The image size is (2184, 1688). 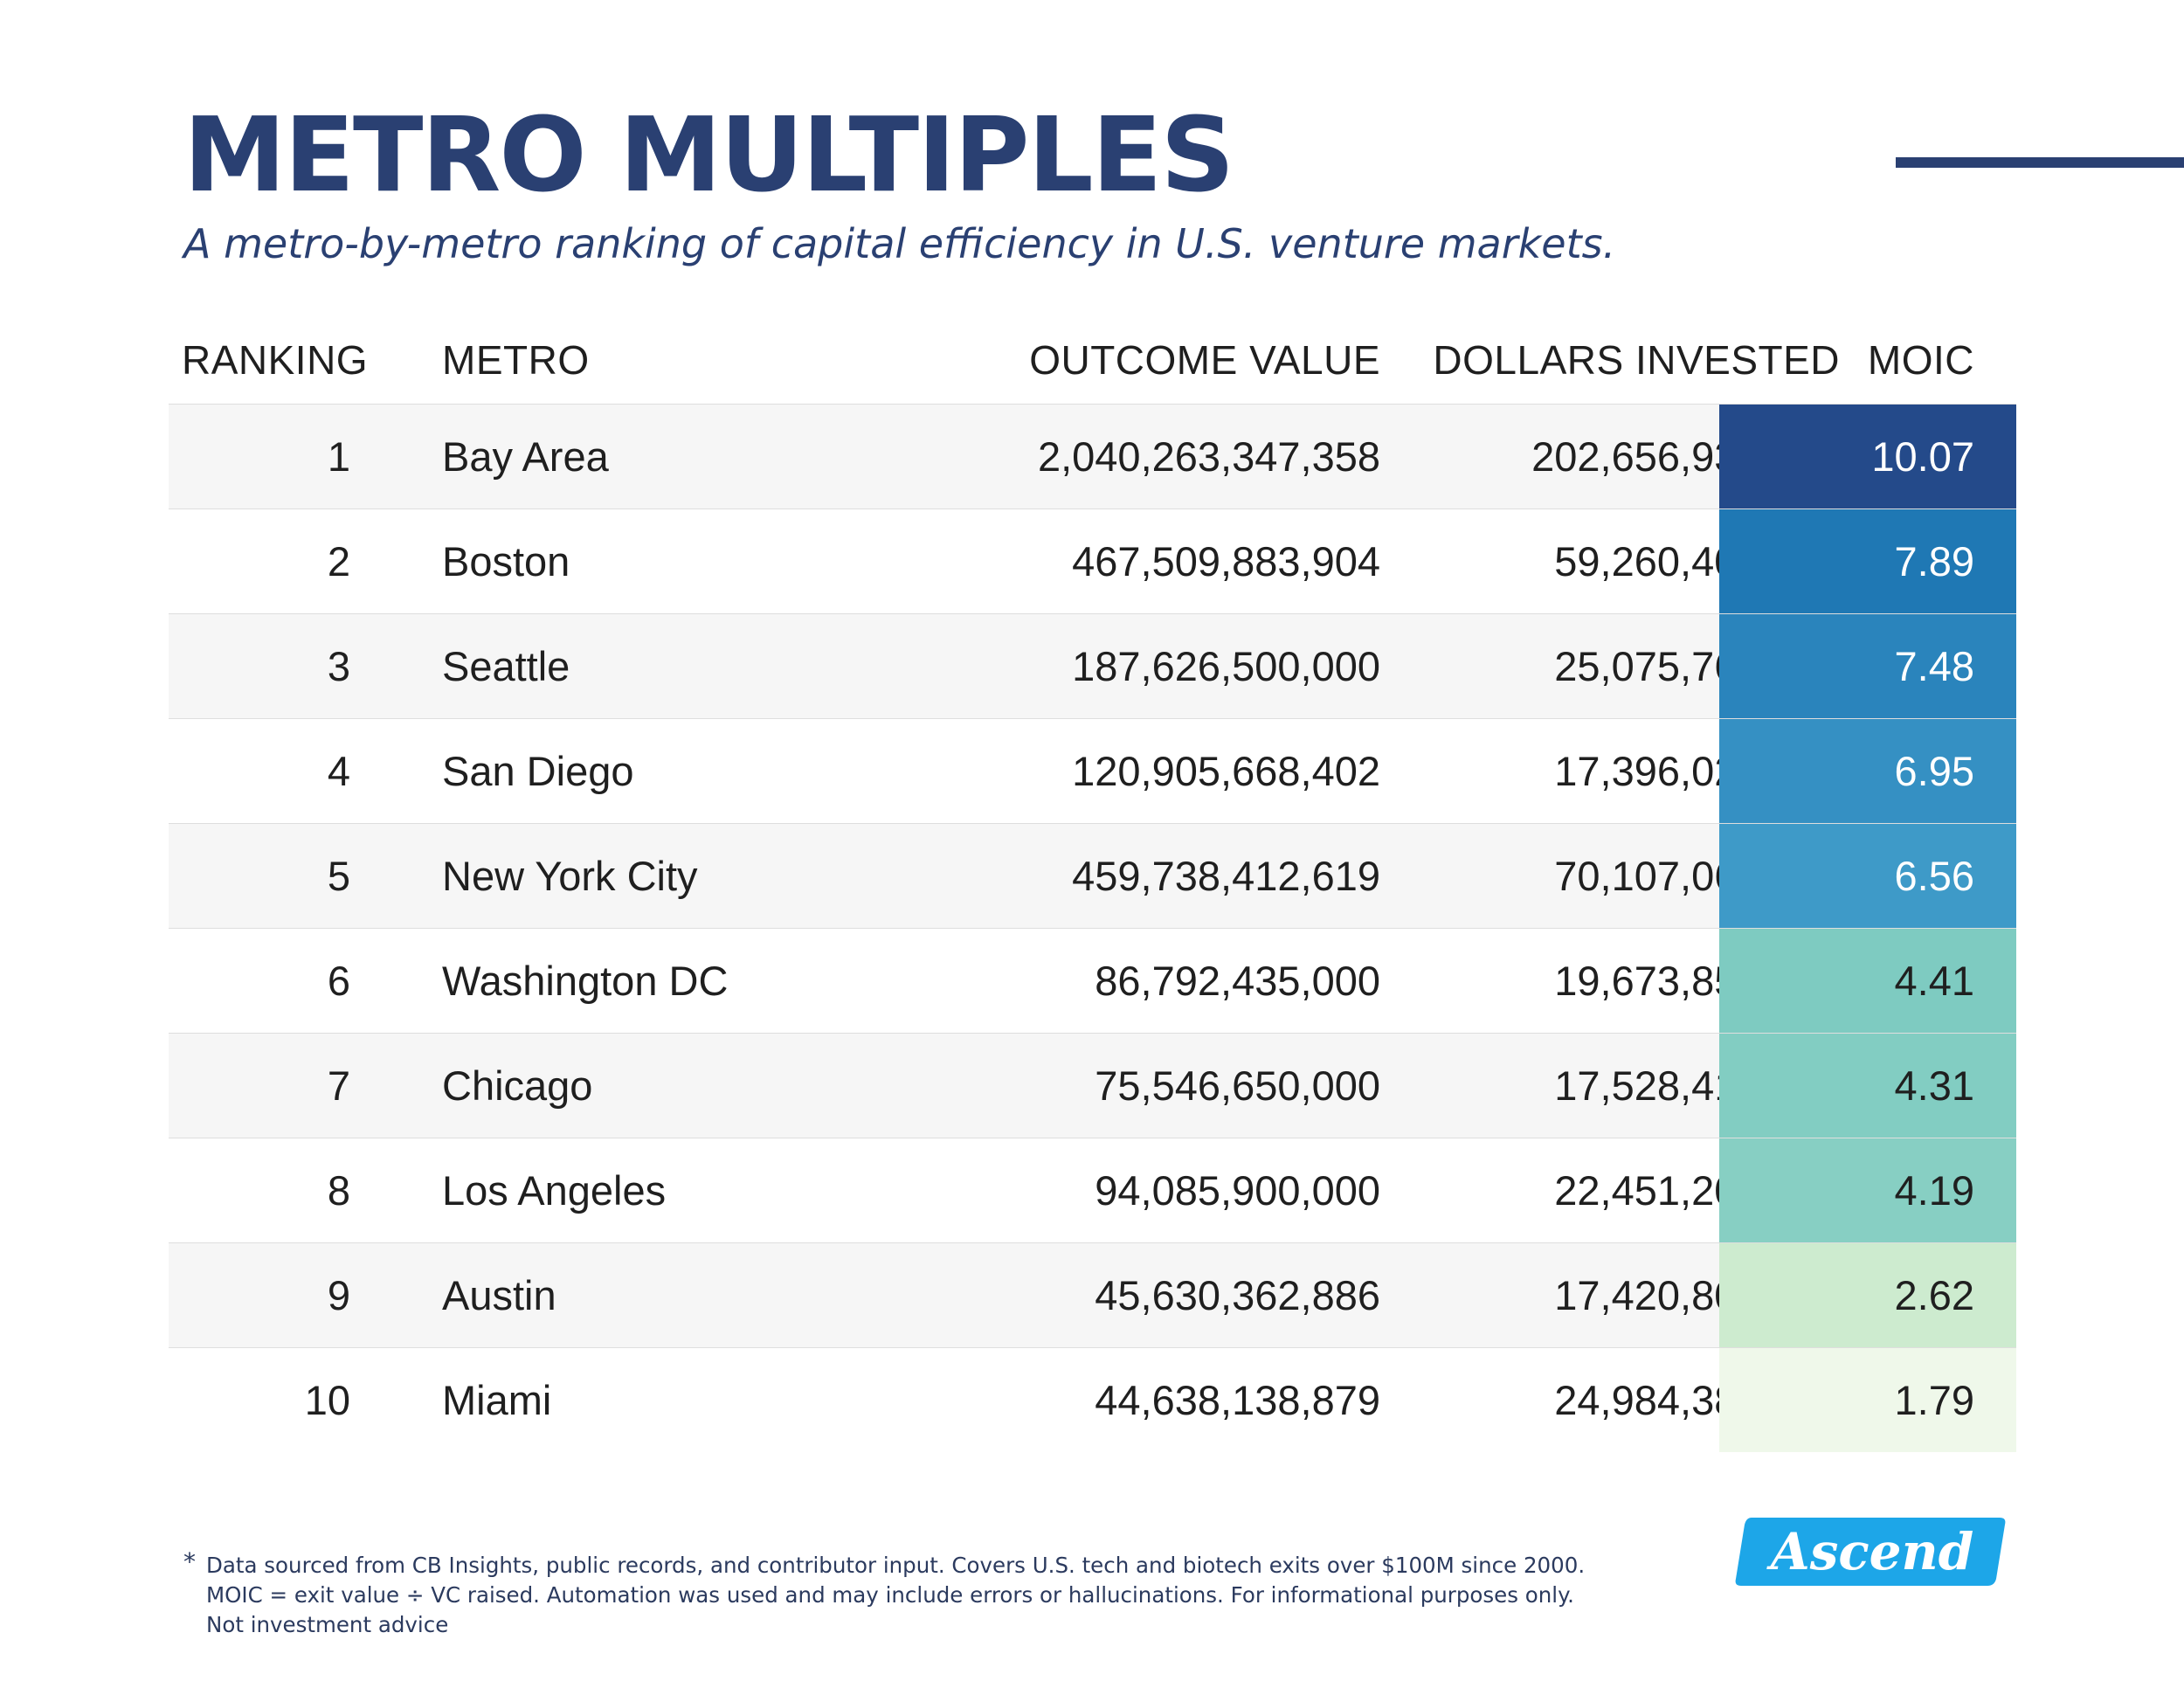 I want to click on outcome-value-cell: 86,792,435,000, so click(x=1237, y=981).